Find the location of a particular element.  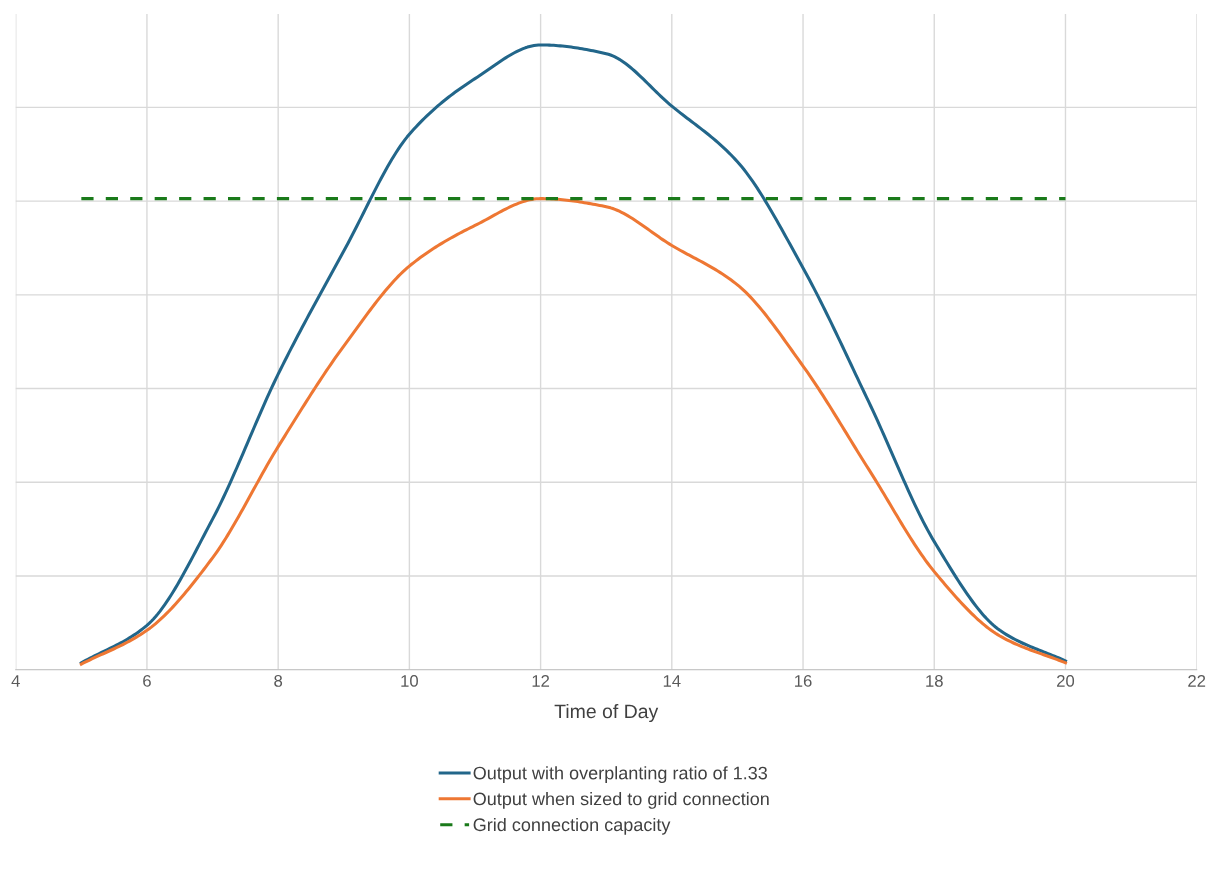

x-tick-label: 18 is located at coordinates (934, 681).